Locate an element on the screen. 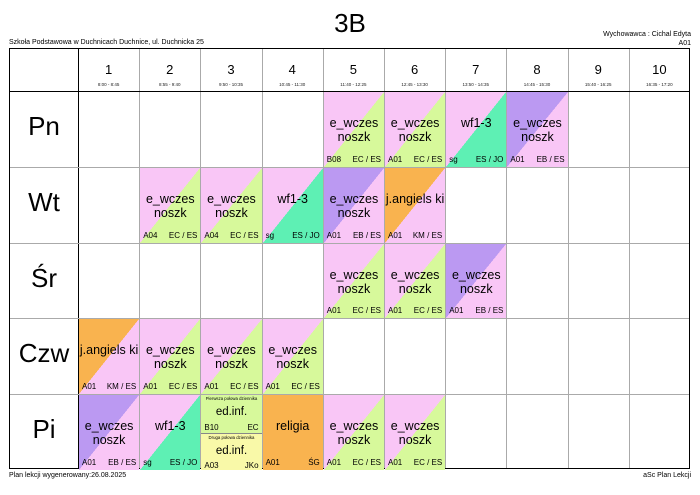 This screenshot has height=495, width=700. lesson-cell: religia A01 ŚG is located at coordinates (292, 432).